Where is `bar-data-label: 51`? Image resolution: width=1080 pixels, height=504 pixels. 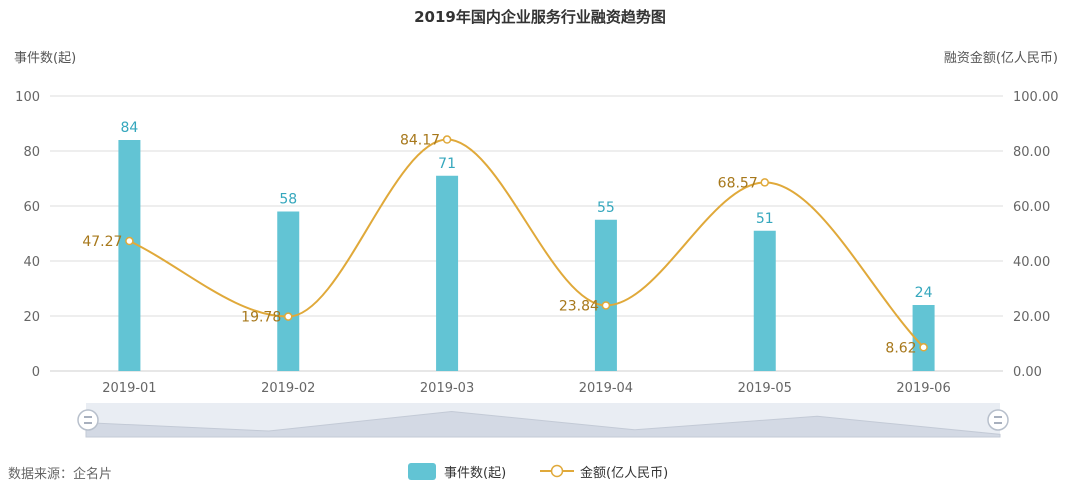
bar-data-label: 51 is located at coordinates (765, 219).